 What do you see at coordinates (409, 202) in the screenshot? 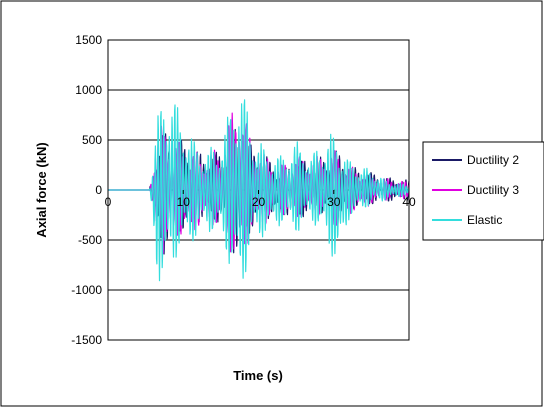
I see `x-tick-label: 40` at bounding box center [409, 202].